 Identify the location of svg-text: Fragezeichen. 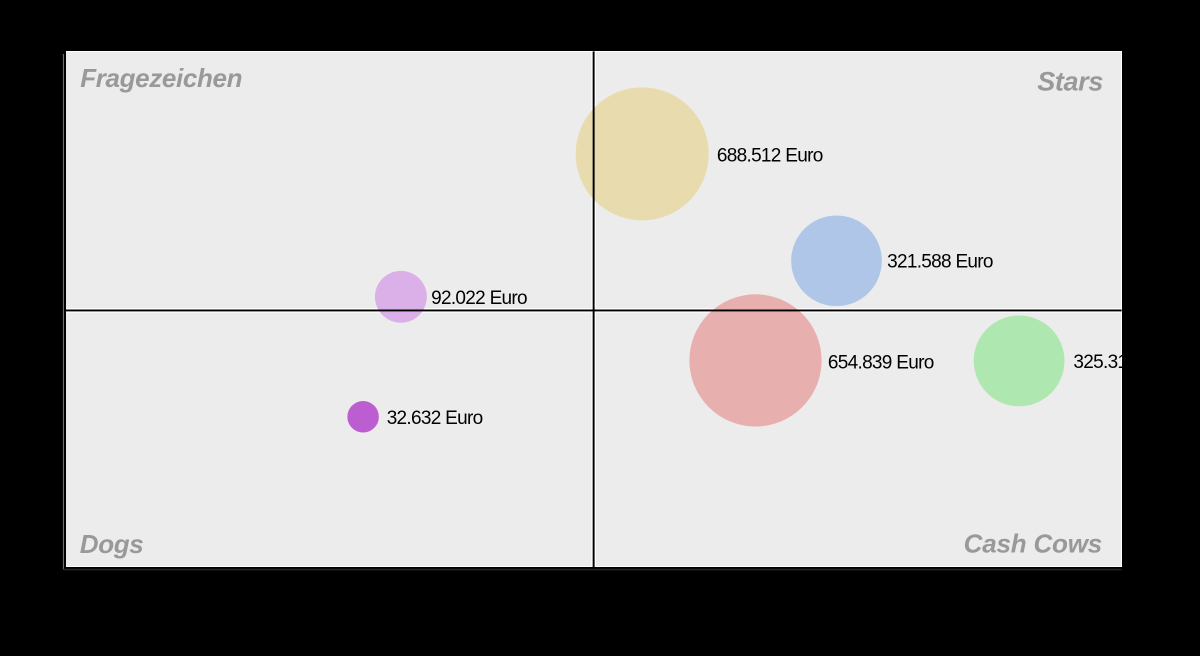
(161, 78).